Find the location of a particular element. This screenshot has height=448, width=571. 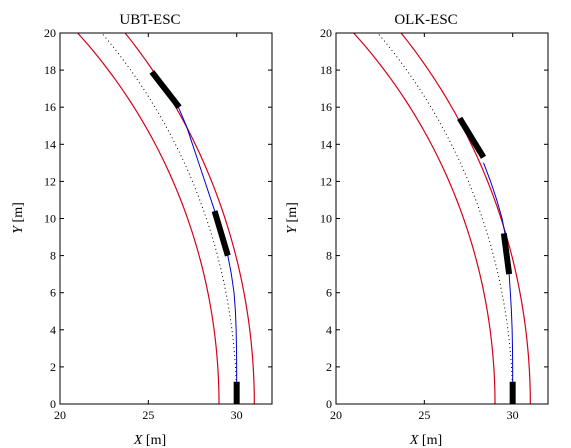

panel-title: UBT-ESC is located at coordinates (149, 20).